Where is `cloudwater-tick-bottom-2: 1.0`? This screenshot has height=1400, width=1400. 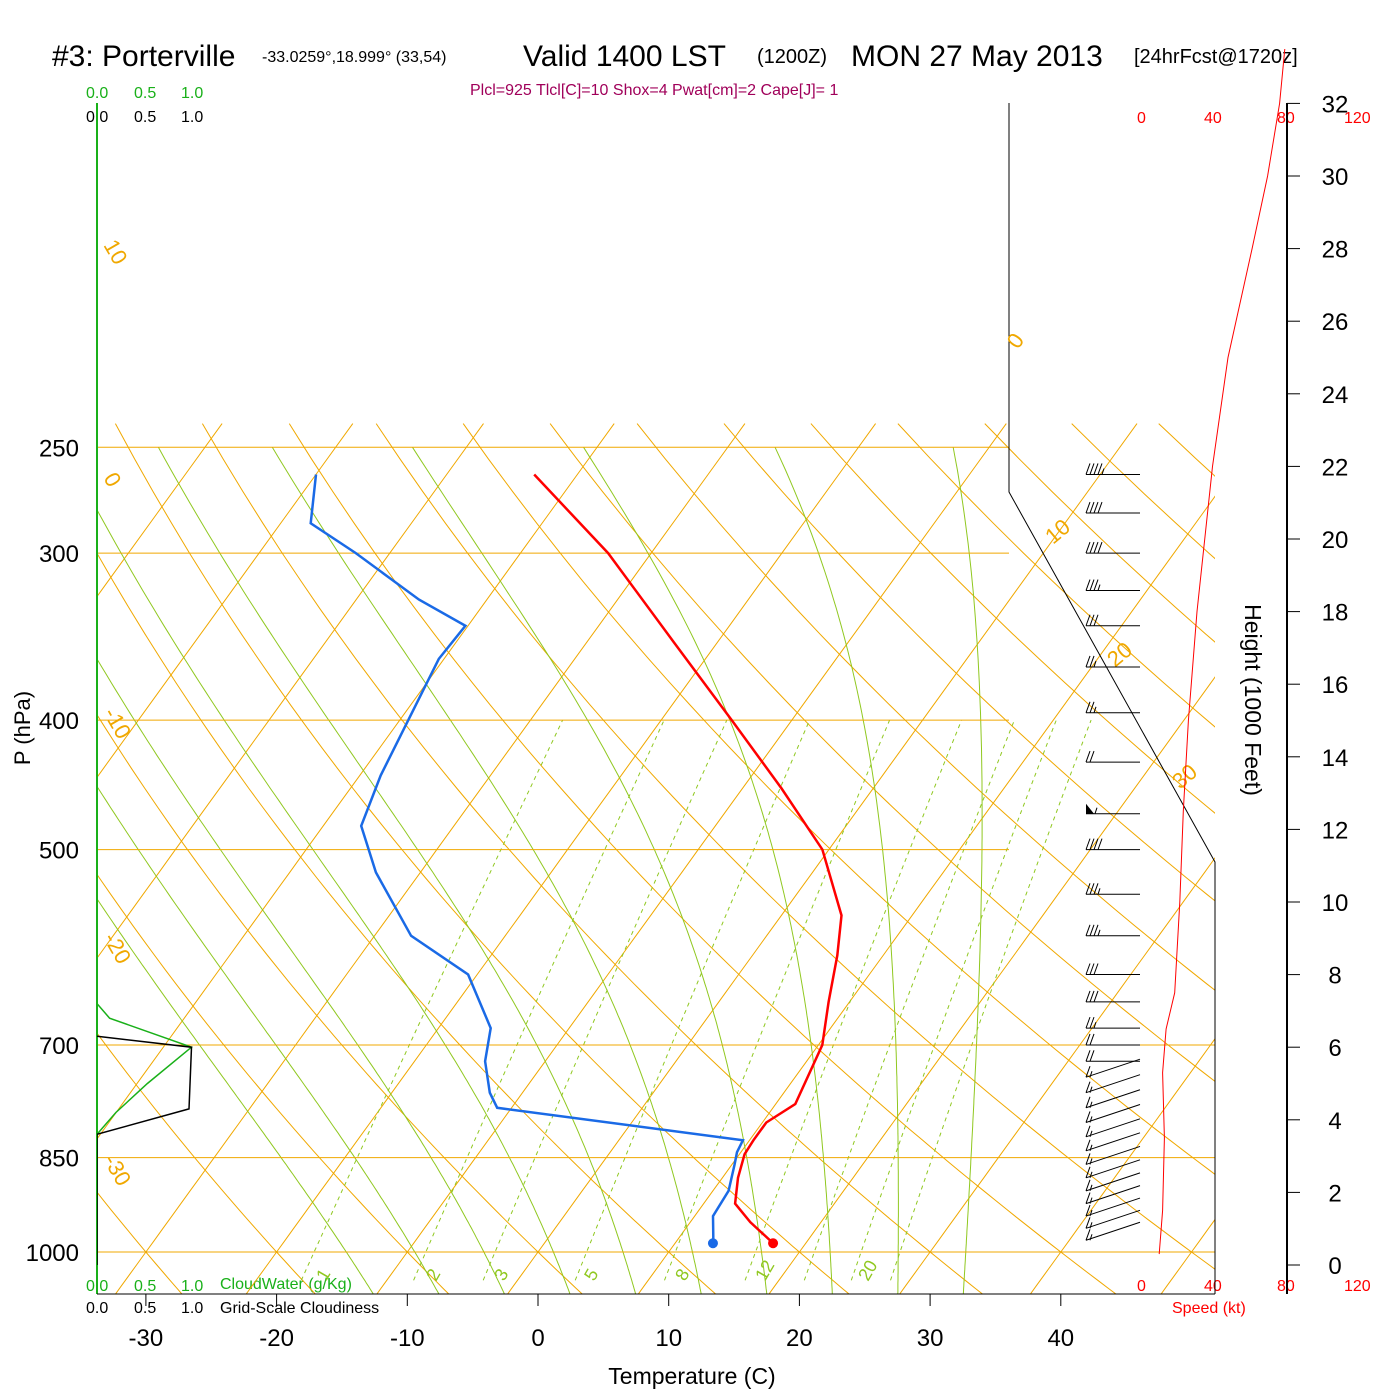
cloudwater-tick-bottom-2: 1.0 is located at coordinates (192, 1286).